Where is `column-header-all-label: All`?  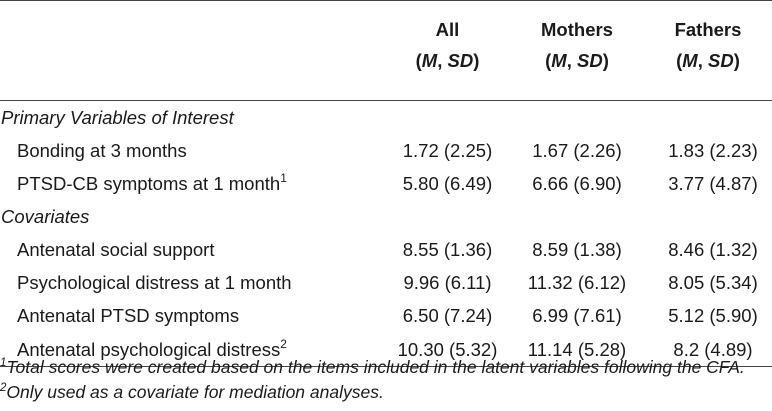 column-header-all-label: All is located at coordinates (447, 29).